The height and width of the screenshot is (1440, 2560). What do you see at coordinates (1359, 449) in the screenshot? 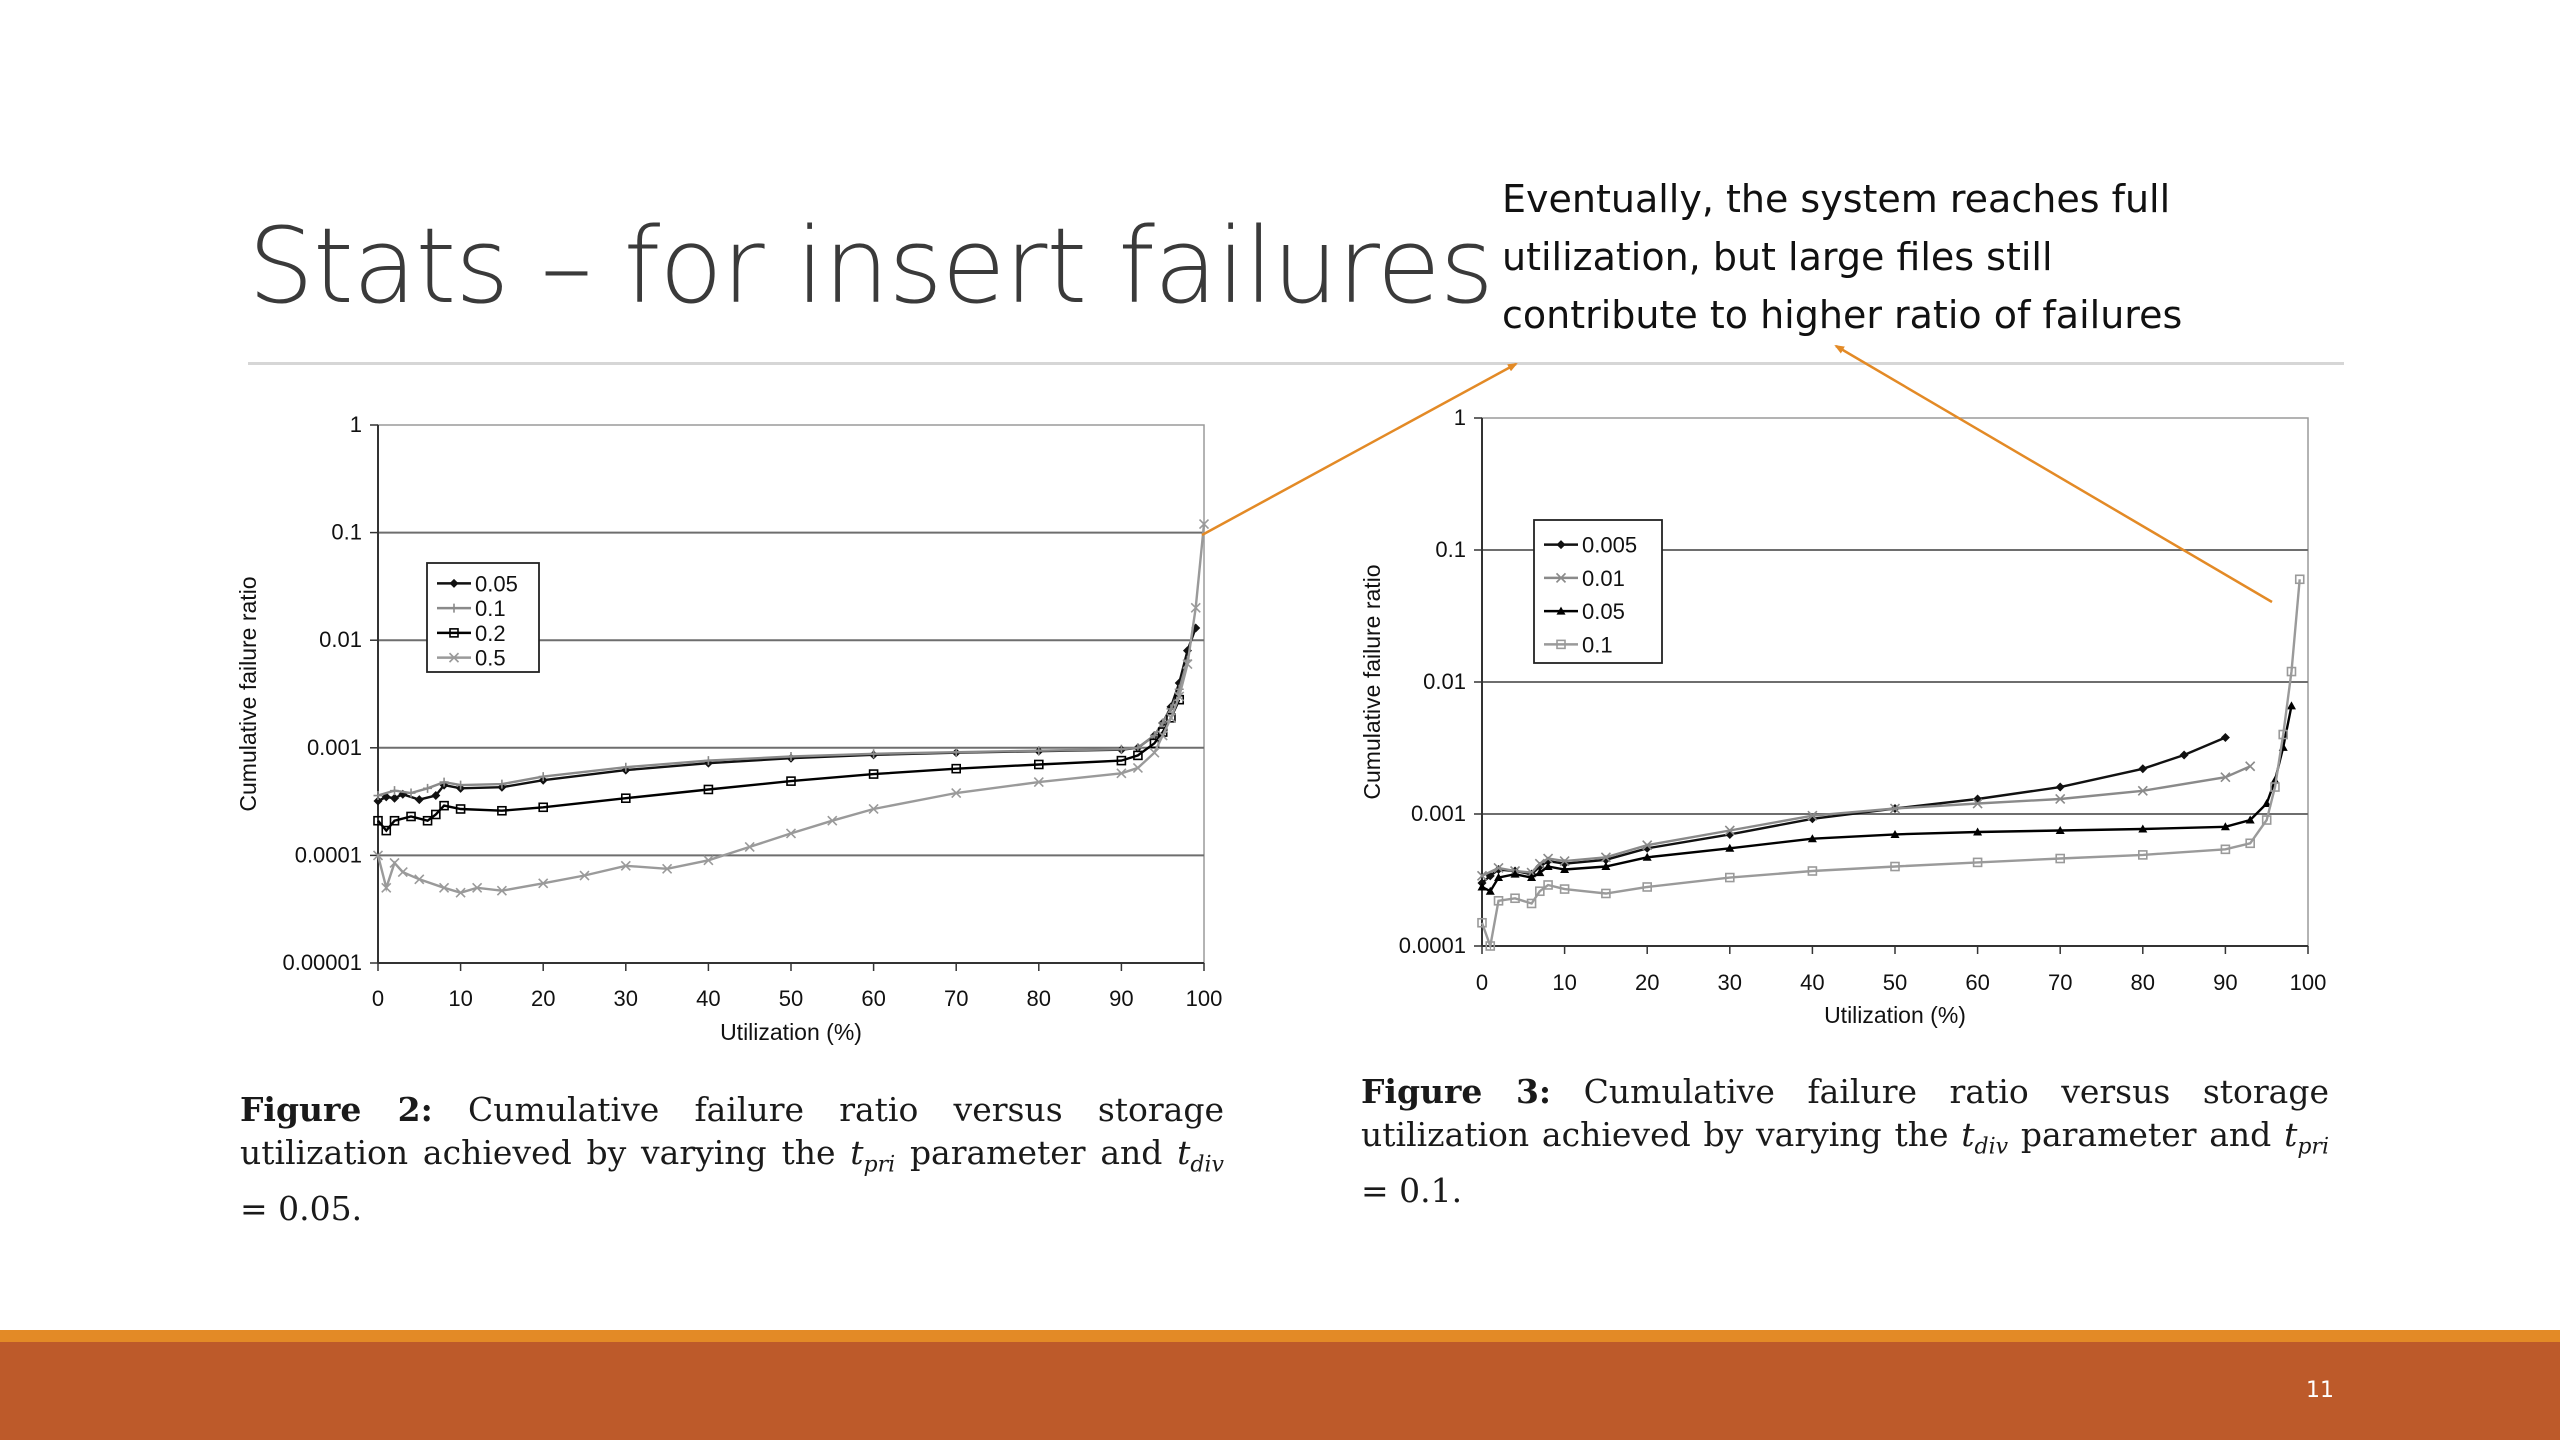
I see `callout-arrow-left` at bounding box center [1359, 449].